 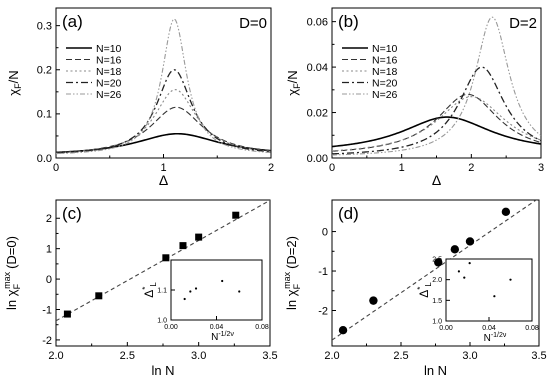 What do you see at coordinates (435, 370) in the screenshot?
I see `xlabel-d: ln N` at bounding box center [435, 370].